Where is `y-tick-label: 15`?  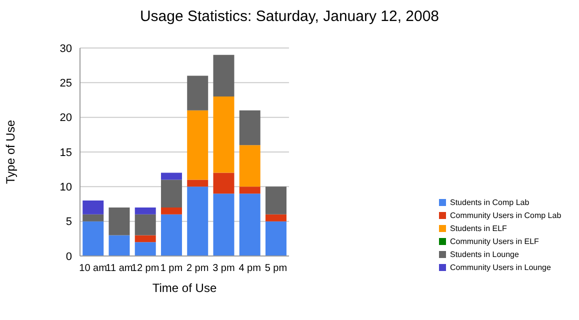
y-tick-label: 15 is located at coordinates (66, 152).